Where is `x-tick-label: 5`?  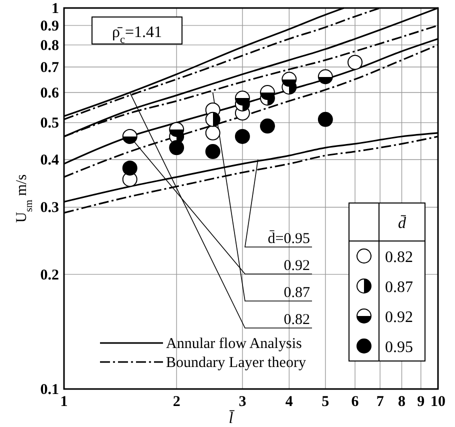
x-tick-label: 5 is located at coordinates (326, 402).